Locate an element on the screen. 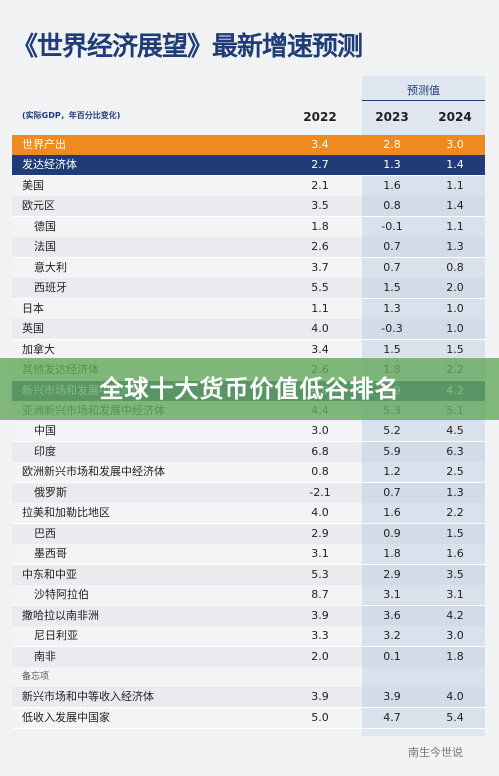 Image resolution: width=499 pixels, height=776 pixels. row-label: 沙特阿拉伯 is located at coordinates (61, 595).